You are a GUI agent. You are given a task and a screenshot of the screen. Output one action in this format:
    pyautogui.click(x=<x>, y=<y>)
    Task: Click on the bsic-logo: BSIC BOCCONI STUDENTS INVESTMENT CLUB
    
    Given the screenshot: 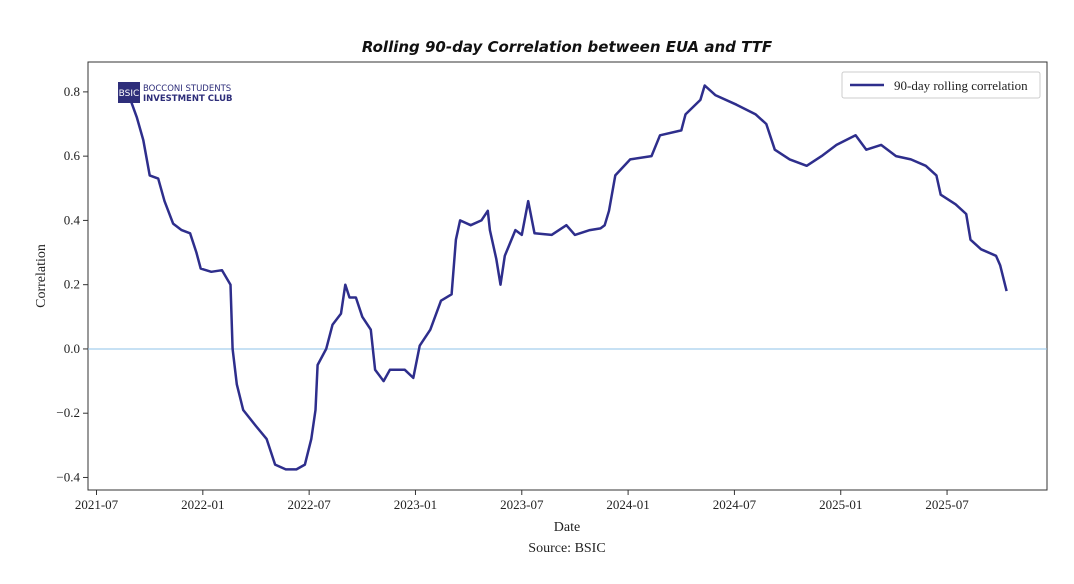 What is the action you would take?
    pyautogui.click(x=175, y=93)
    